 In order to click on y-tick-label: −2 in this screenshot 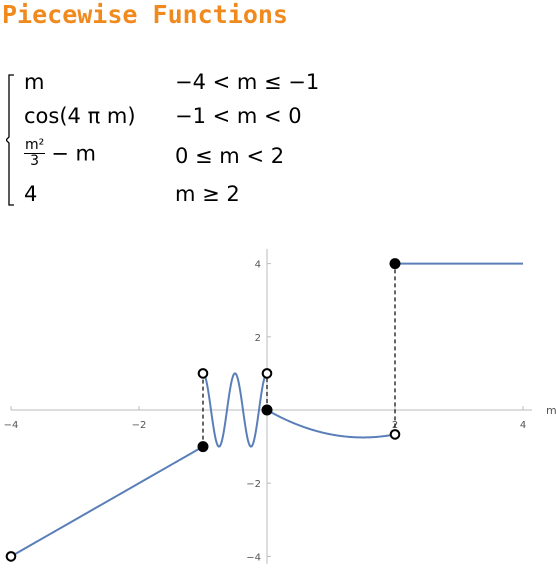, I will do `click(253, 484)`.